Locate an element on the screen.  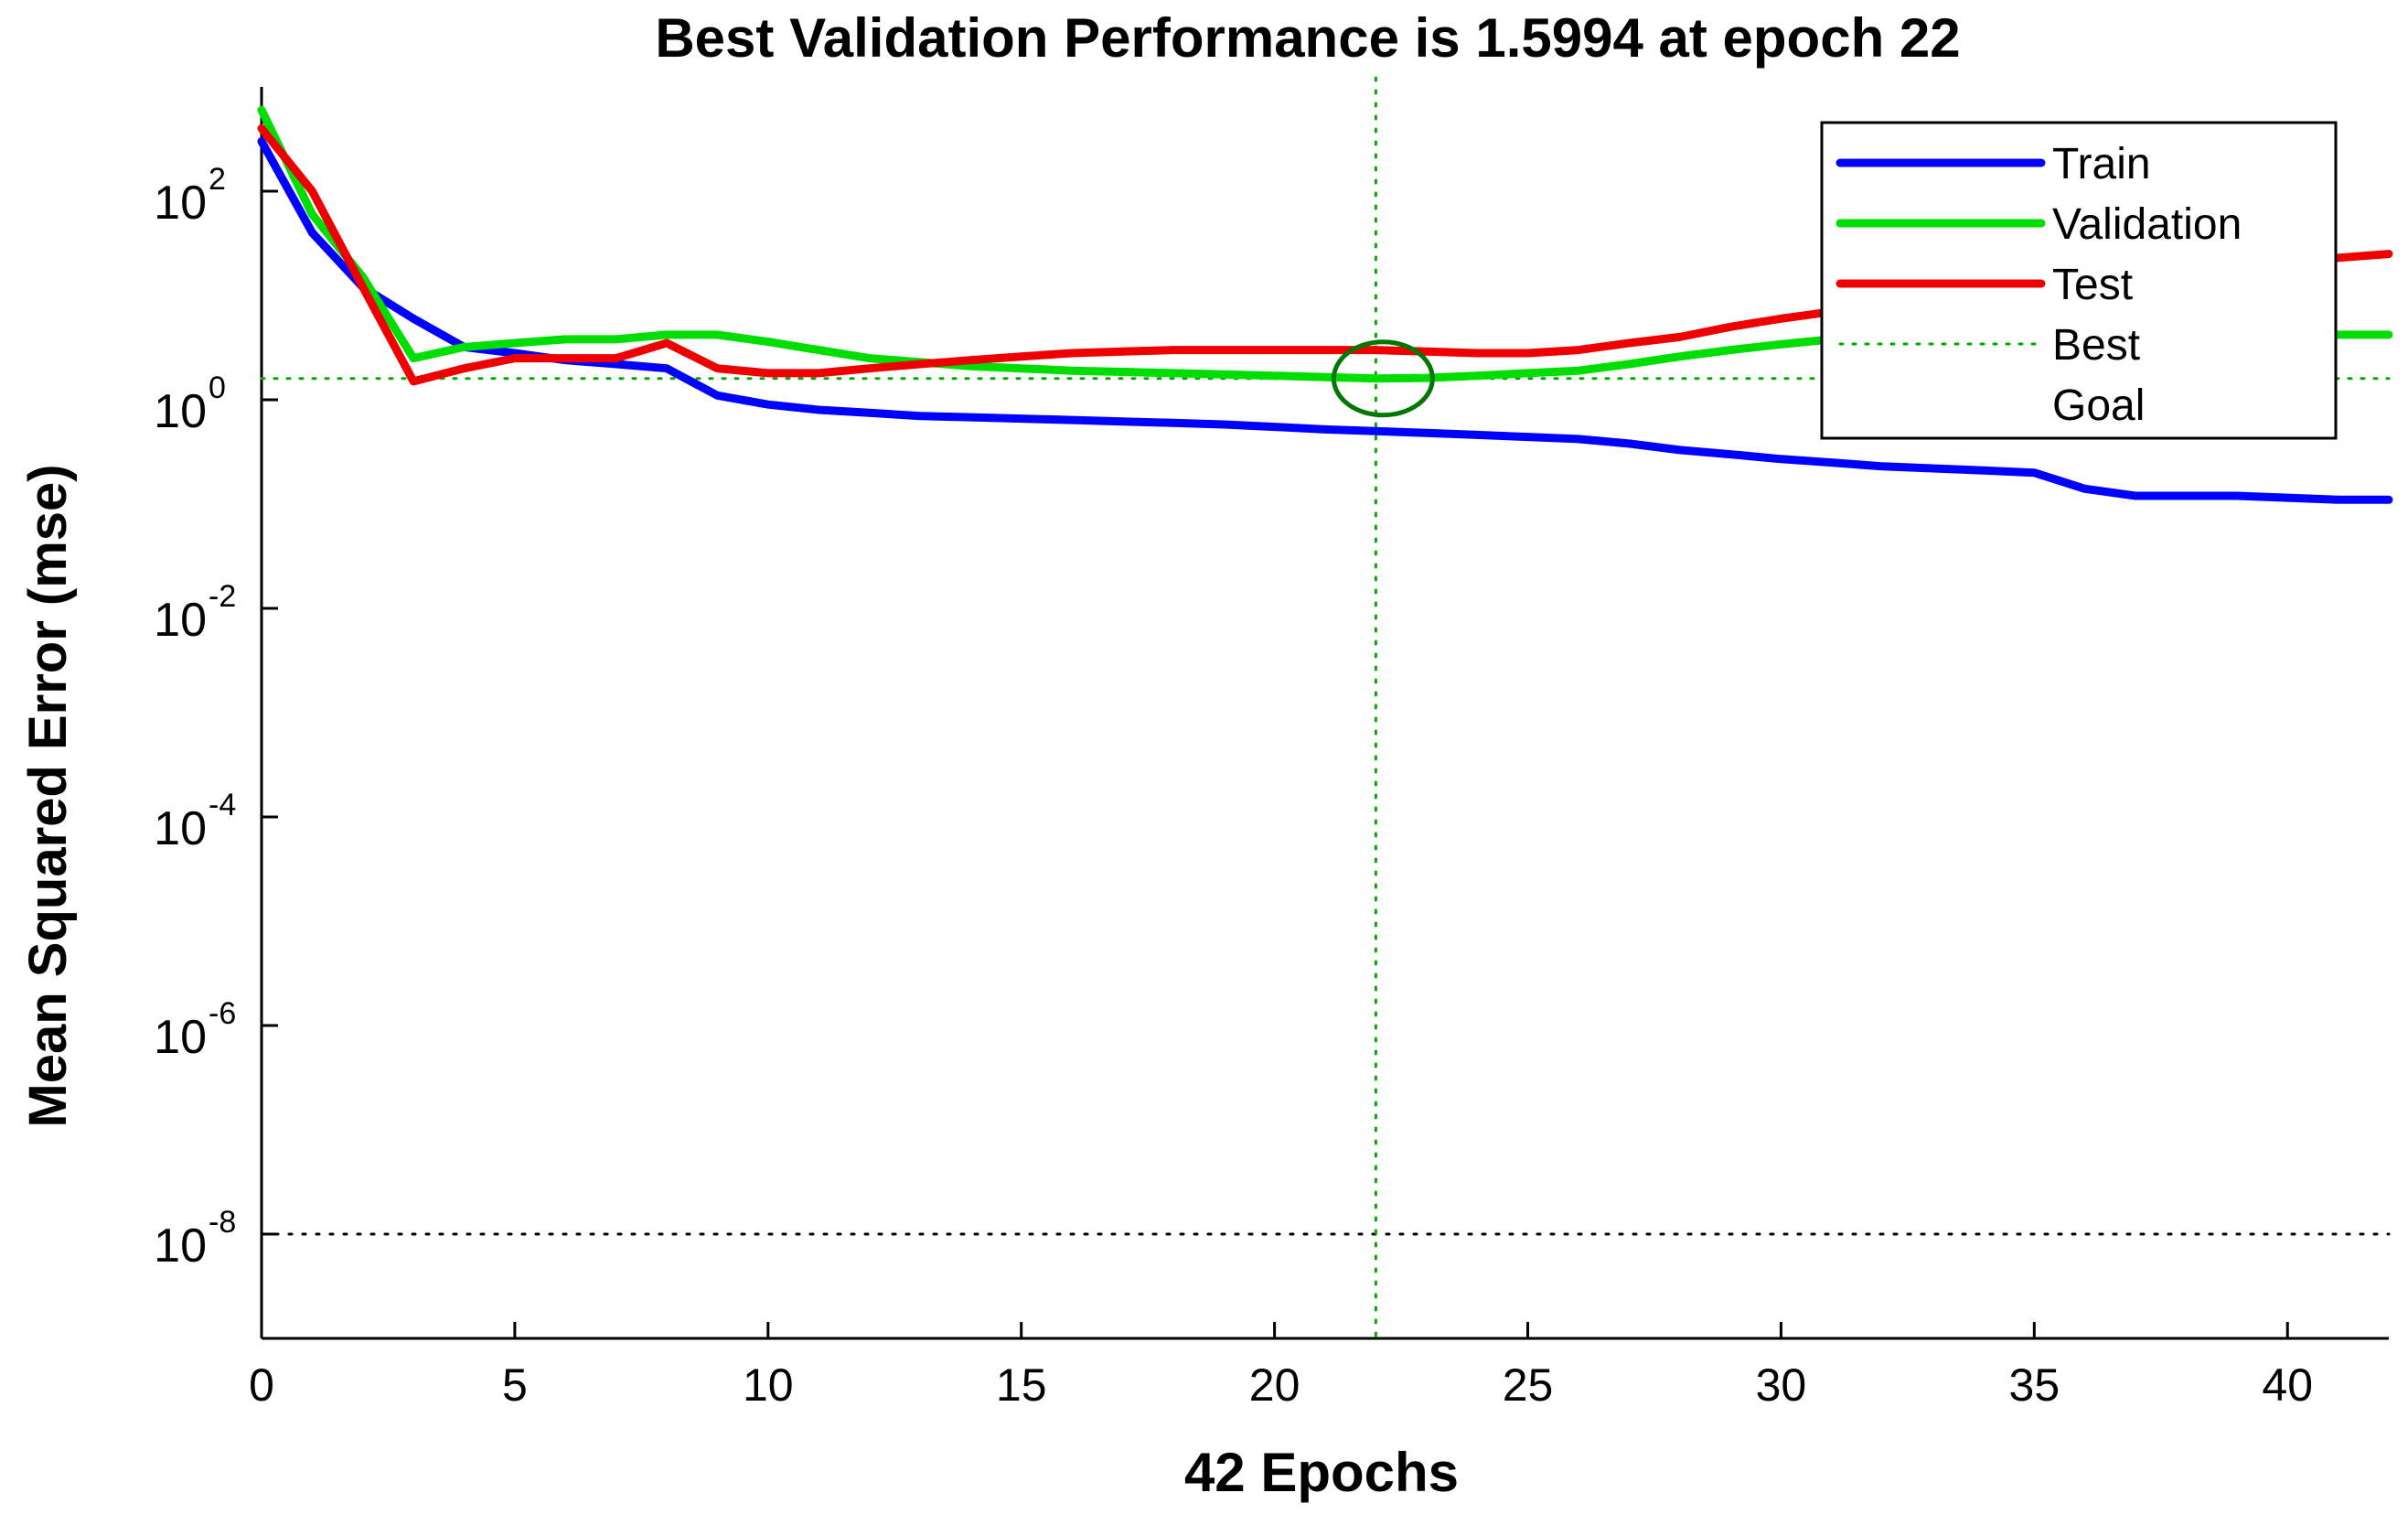
y-tick-exponent-2: 2 is located at coordinates (218, 179).